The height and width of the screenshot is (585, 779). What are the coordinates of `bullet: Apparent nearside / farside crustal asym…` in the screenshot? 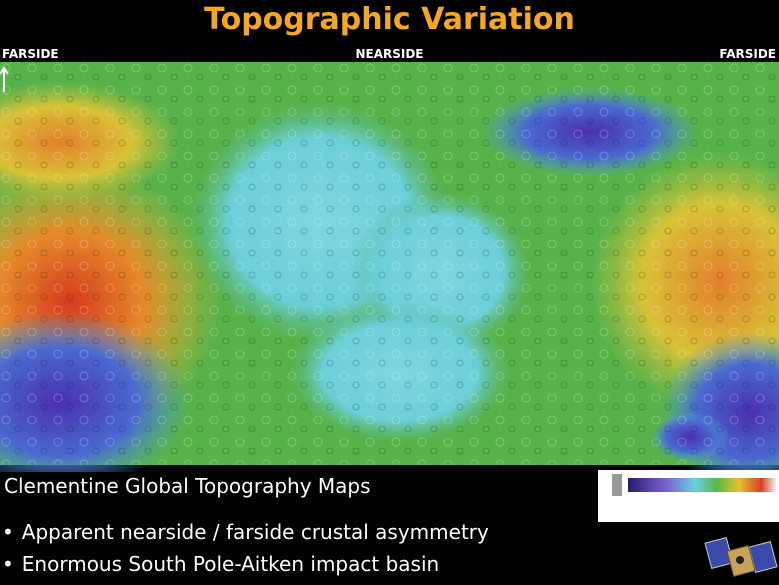 It's located at (244, 532).